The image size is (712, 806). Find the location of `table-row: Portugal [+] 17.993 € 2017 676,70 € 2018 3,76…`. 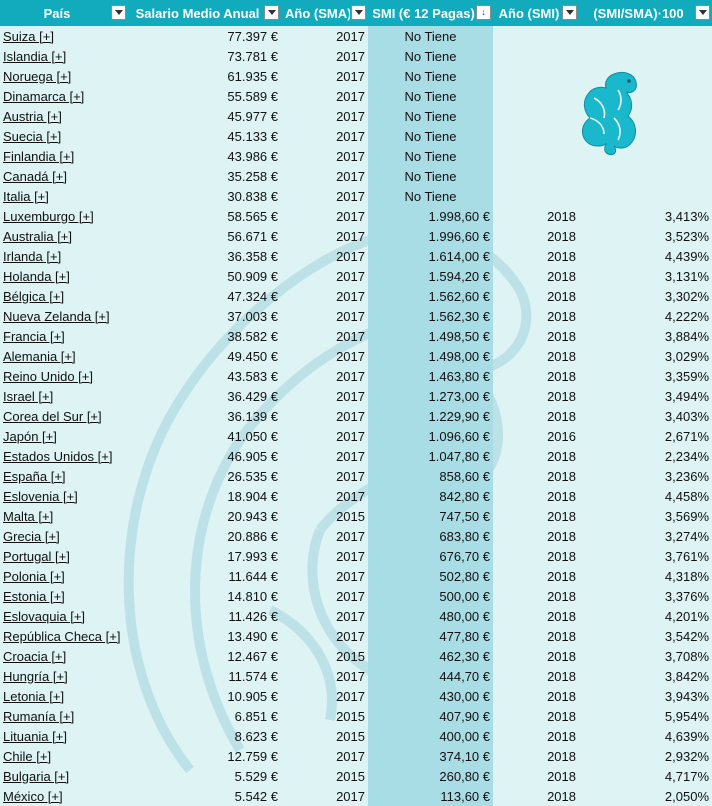

table-row: Portugal [+] 17.993 € 2017 676,70 € 2018 3,76… is located at coordinates (356, 556).